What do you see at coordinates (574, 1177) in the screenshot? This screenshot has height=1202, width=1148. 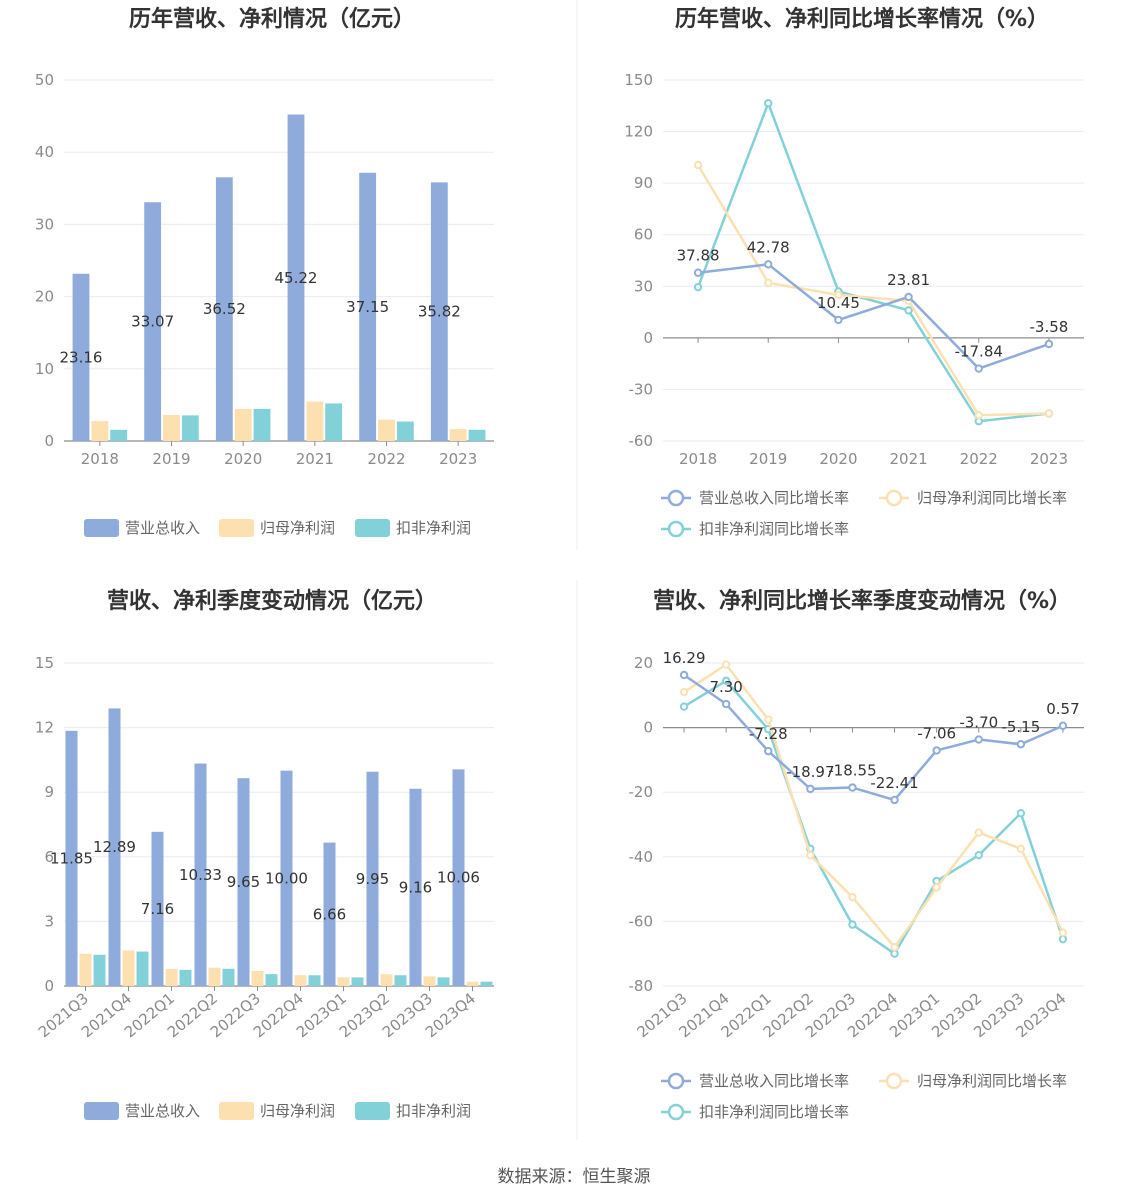 I see `source-note: 数据来源：恒生聚源` at bounding box center [574, 1177].